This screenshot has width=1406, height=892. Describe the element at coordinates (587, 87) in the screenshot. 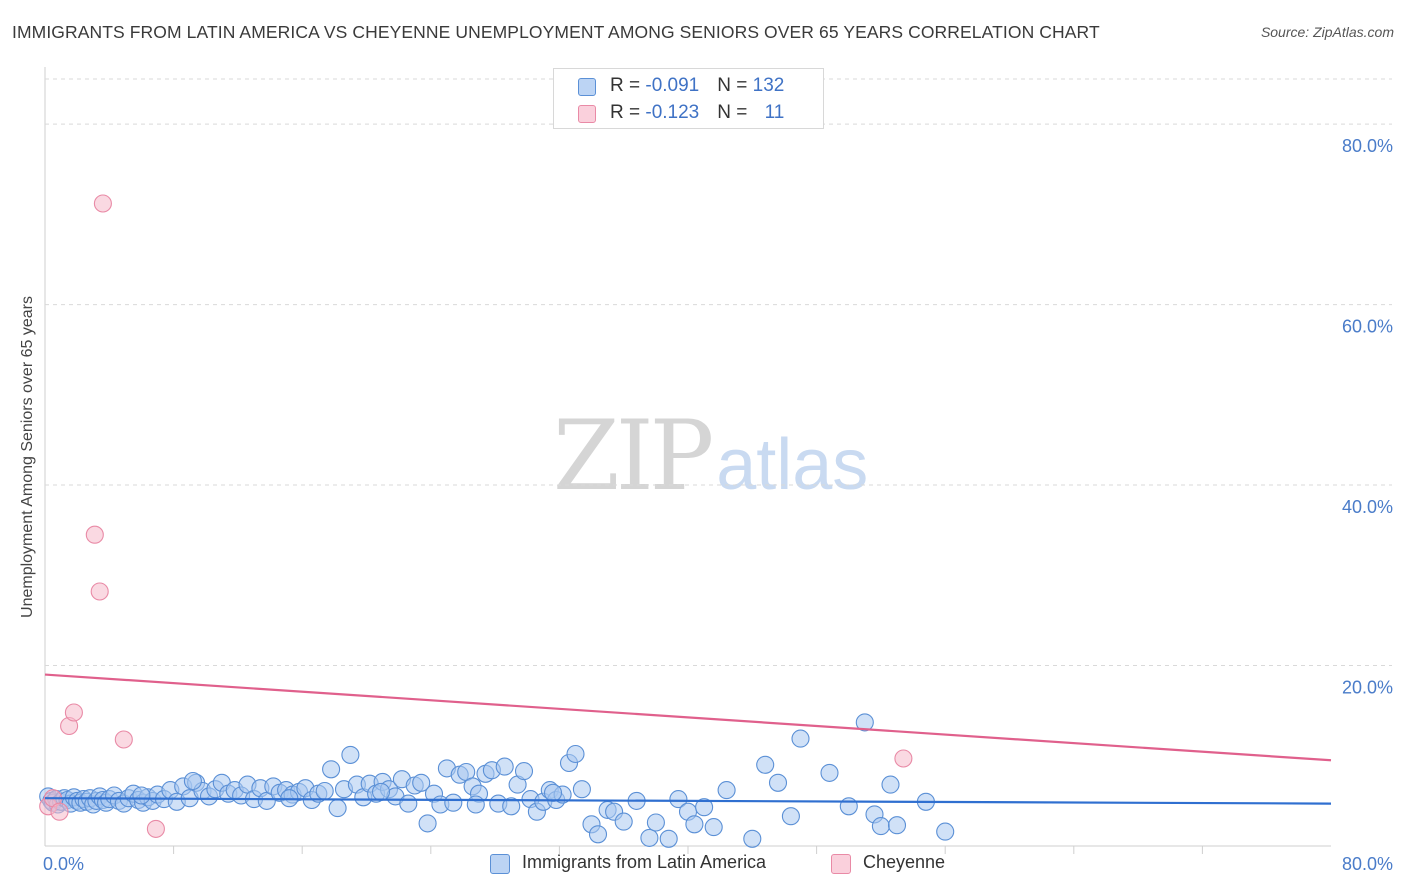

I see `legend-swatch-blue` at that location.